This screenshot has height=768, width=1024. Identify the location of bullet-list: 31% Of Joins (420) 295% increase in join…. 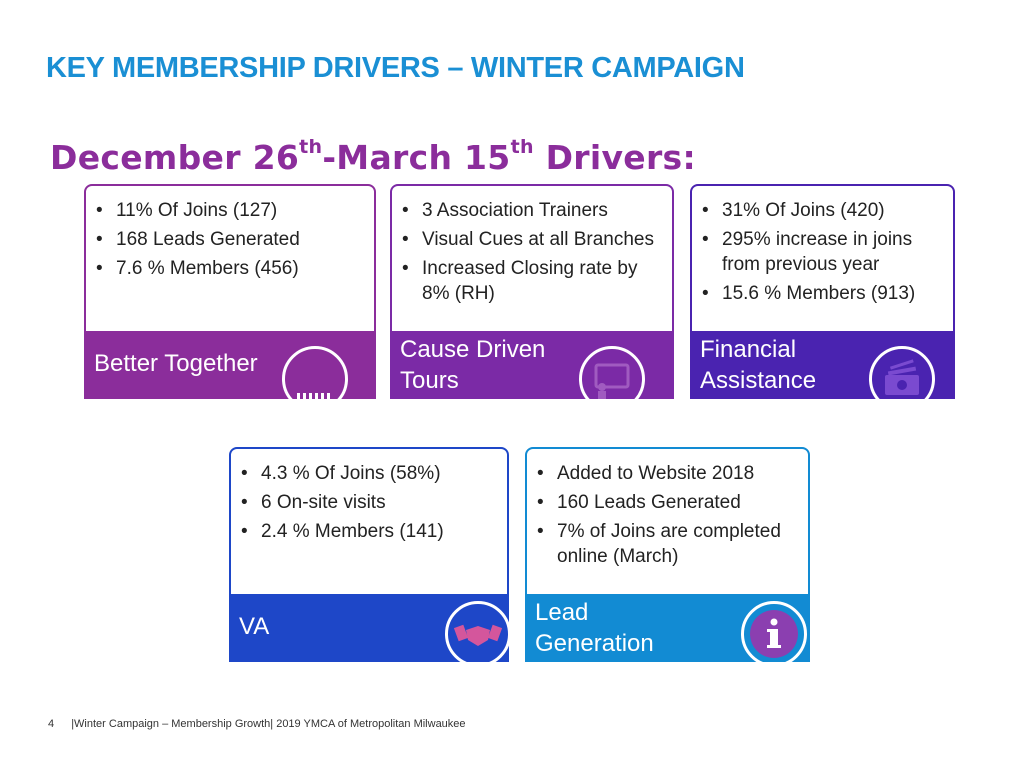
(822, 254).